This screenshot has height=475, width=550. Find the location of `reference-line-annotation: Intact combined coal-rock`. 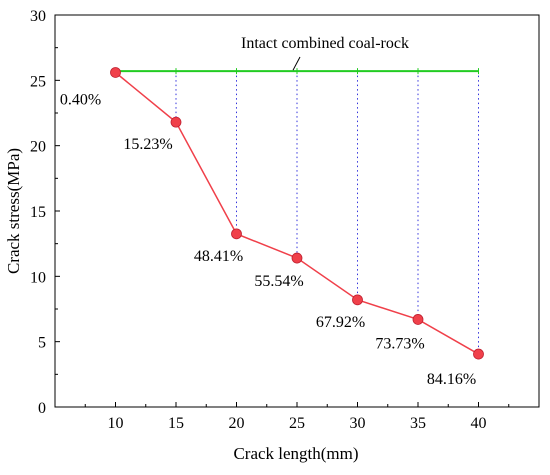

reference-line-annotation: Intact combined coal-rock is located at coordinates (325, 43).